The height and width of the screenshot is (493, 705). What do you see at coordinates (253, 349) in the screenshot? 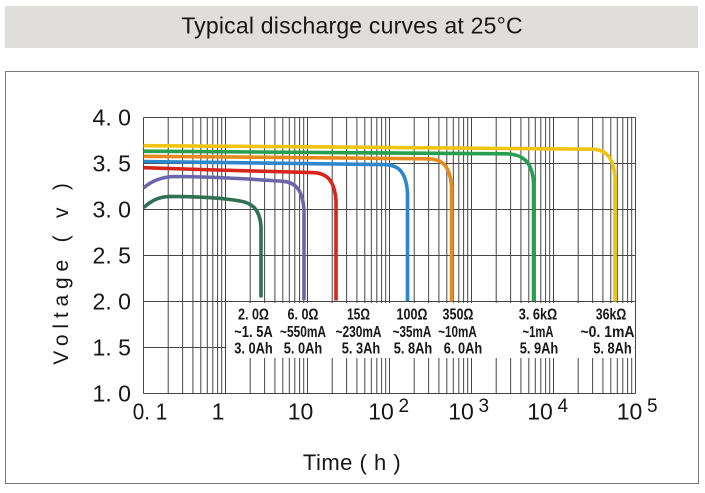
I see `svg-text: 3. 0Ah` at bounding box center [253, 349].